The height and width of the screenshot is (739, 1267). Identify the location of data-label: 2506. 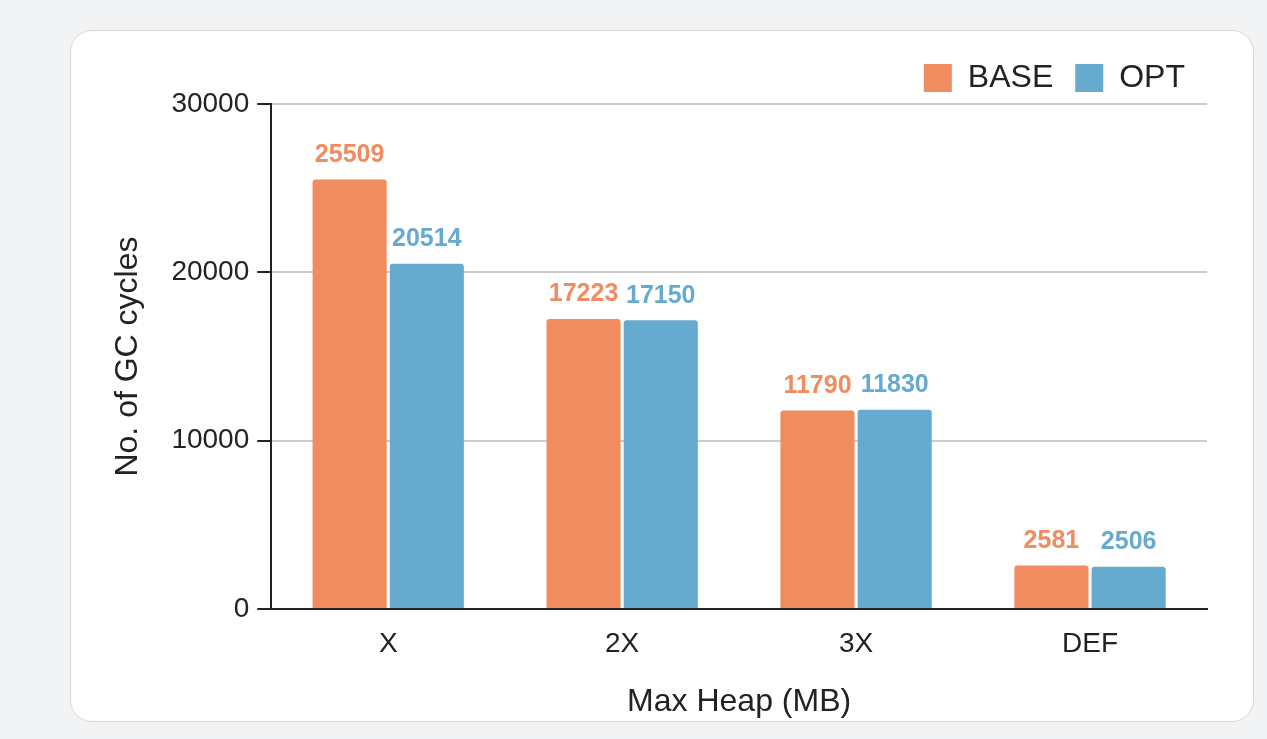
(1128, 540).